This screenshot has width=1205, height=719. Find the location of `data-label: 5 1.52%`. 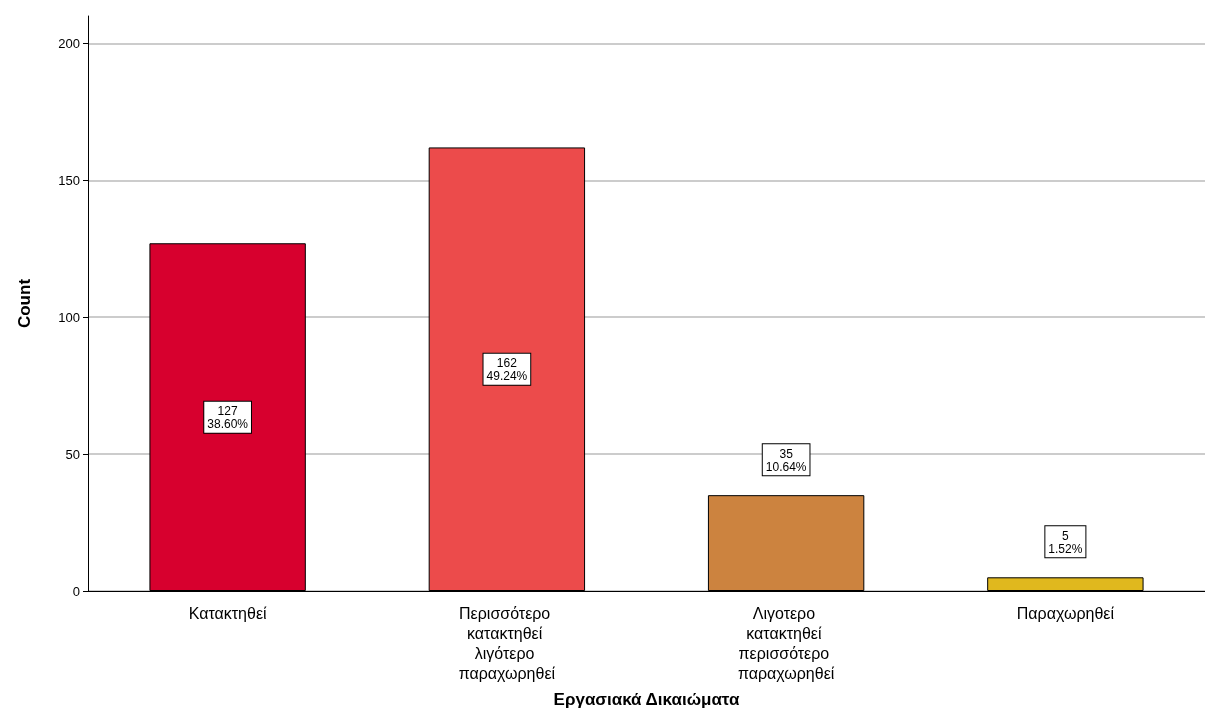

data-label: 5 1.52% is located at coordinates (1065, 542).